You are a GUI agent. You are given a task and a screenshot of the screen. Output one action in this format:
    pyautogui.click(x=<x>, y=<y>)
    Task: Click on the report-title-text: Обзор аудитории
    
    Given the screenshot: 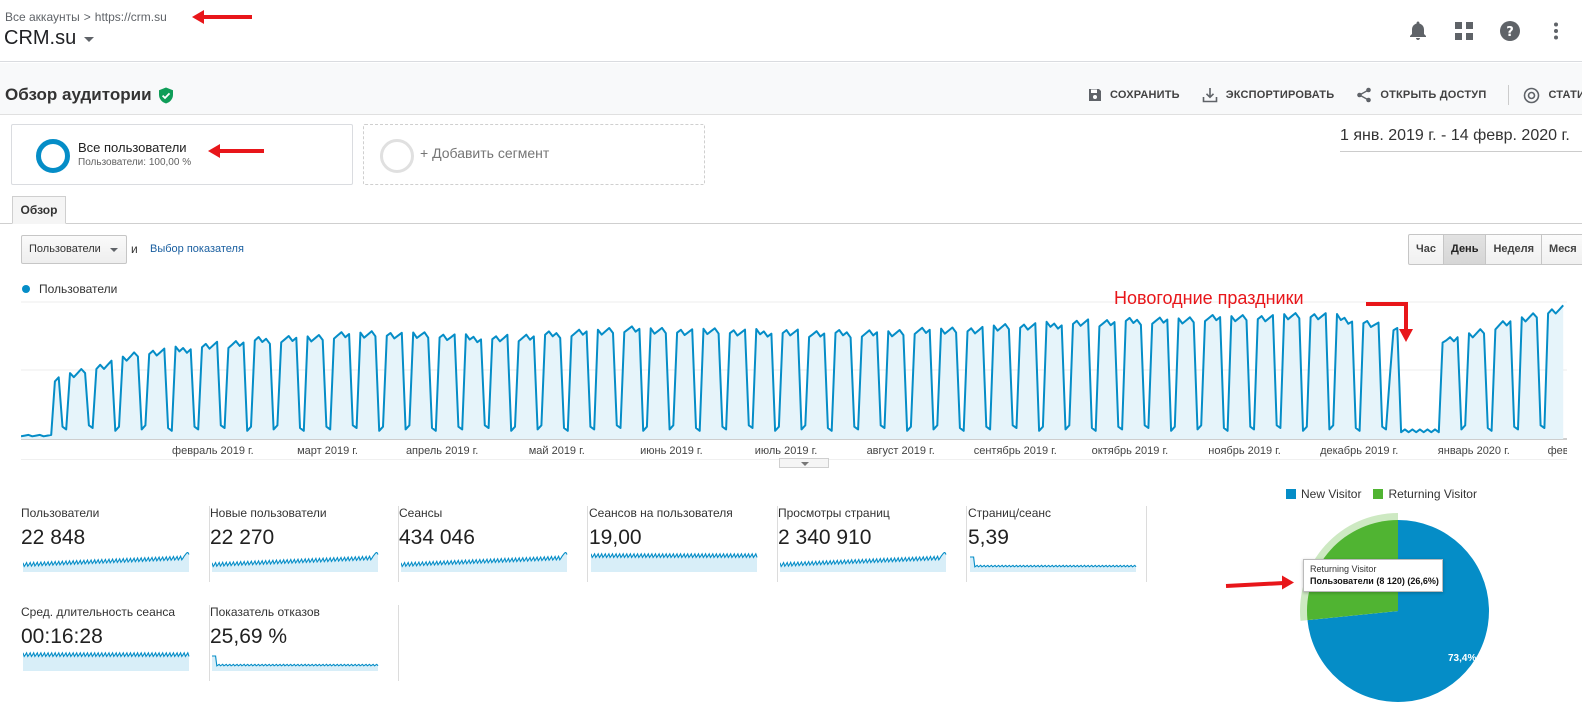 What is the action you would take?
    pyautogui.click(x=78, y=94)
    